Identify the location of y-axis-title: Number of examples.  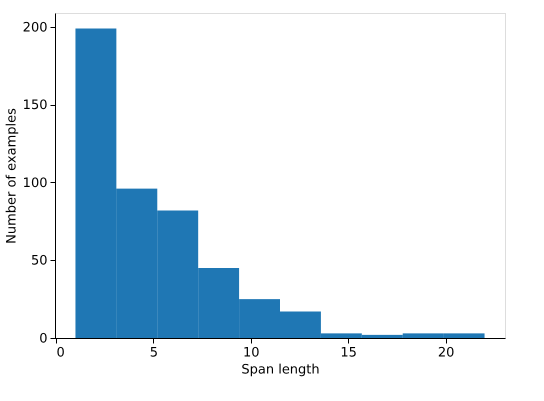
(12, 176).